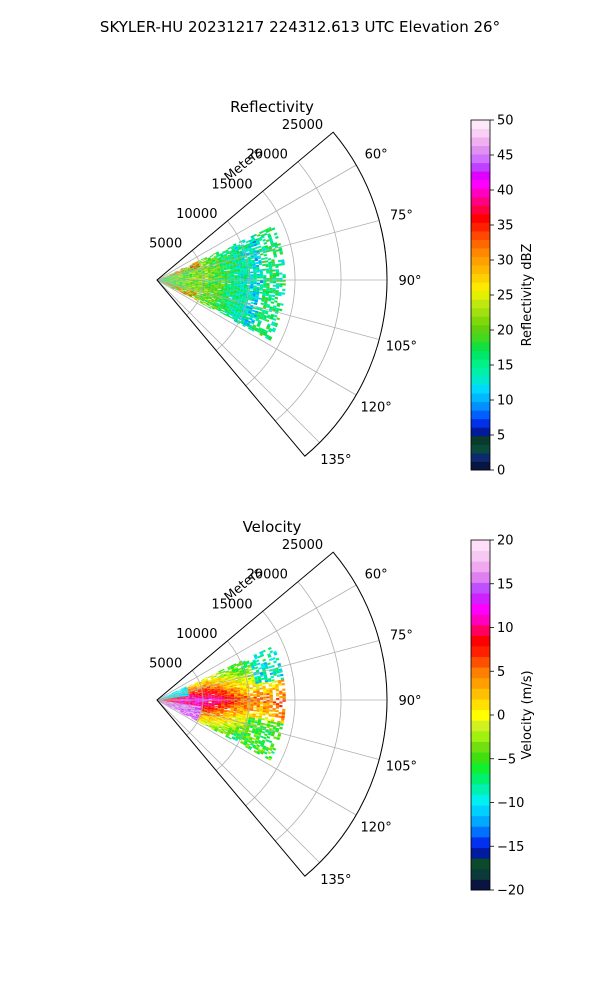 This screenshot has width=600, height=1000. What do you see at coordinates (238, 781) in the screenshot?
I see `azimuth-gridline` at bounding box center [238, 781].